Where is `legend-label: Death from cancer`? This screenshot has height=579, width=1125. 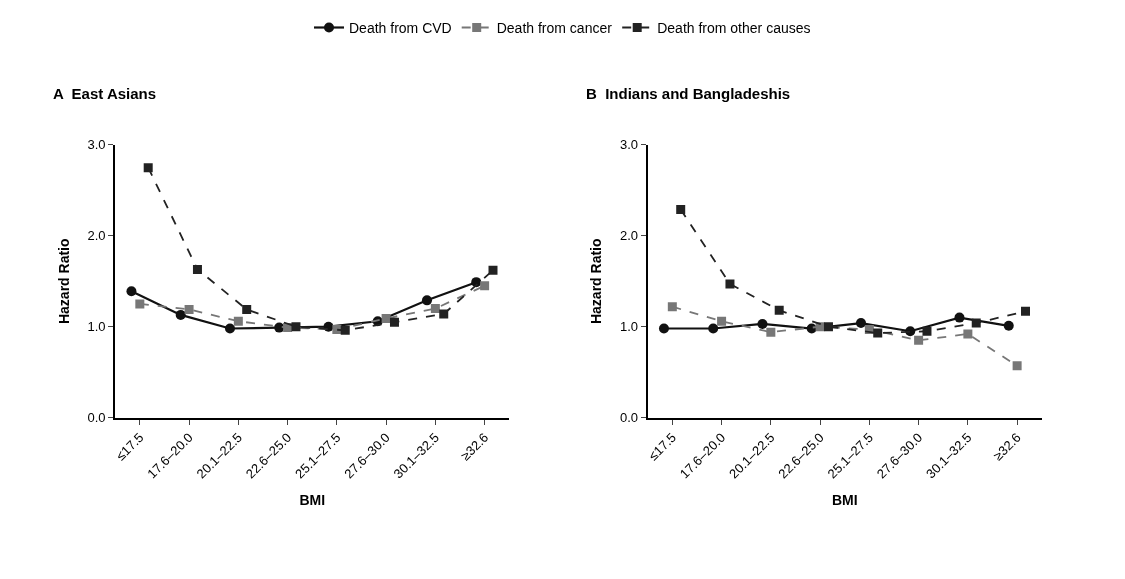
legend-label: Death from cancer is located at coordinates (554, 27).